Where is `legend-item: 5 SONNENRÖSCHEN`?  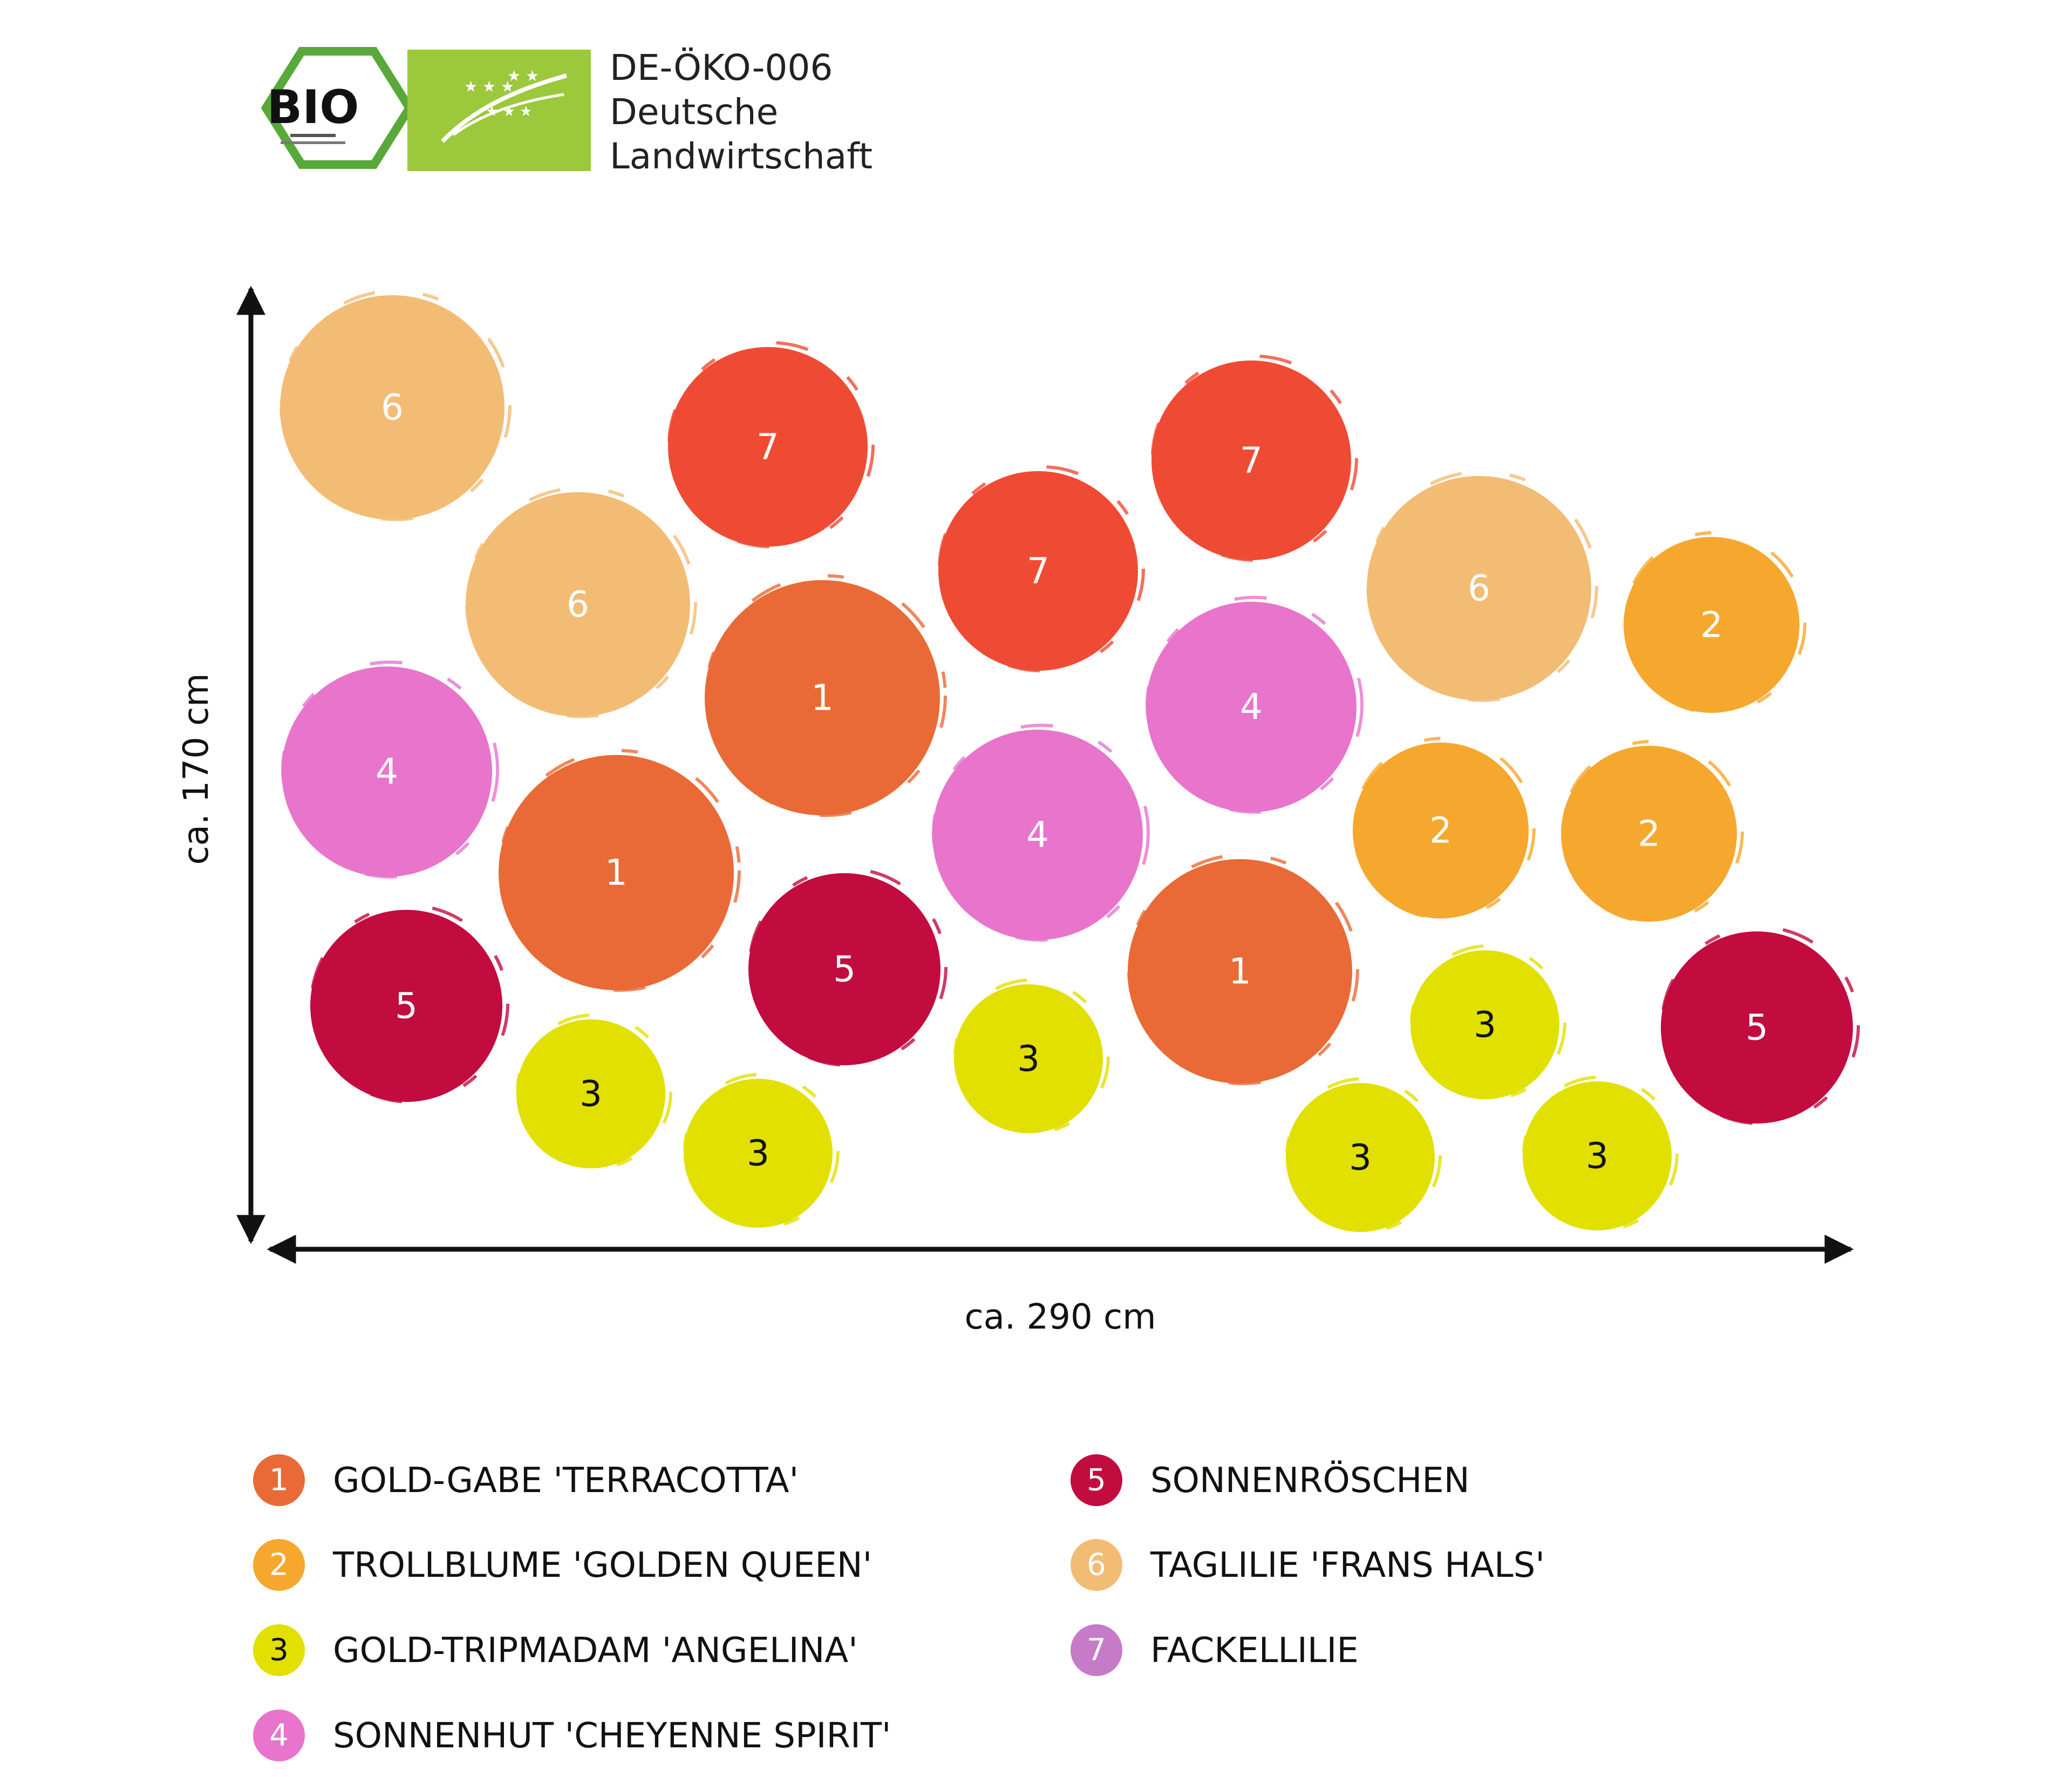 legend-item: 5 SONNENRÖSCHEN is located at coordinates (1270, 1480).